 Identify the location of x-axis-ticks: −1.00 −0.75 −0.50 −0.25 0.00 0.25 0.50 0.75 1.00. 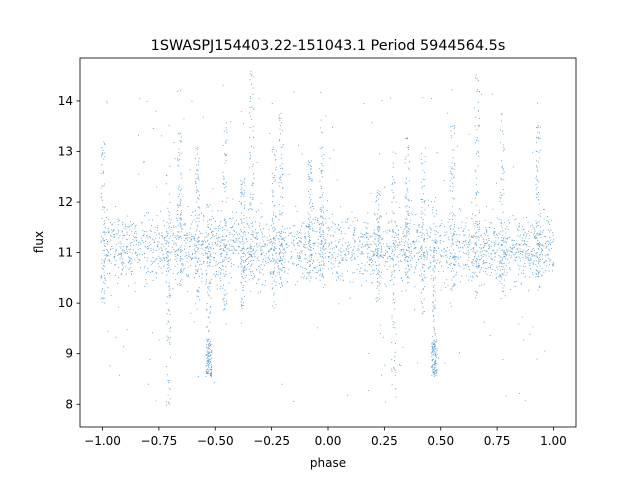
(325, 437).